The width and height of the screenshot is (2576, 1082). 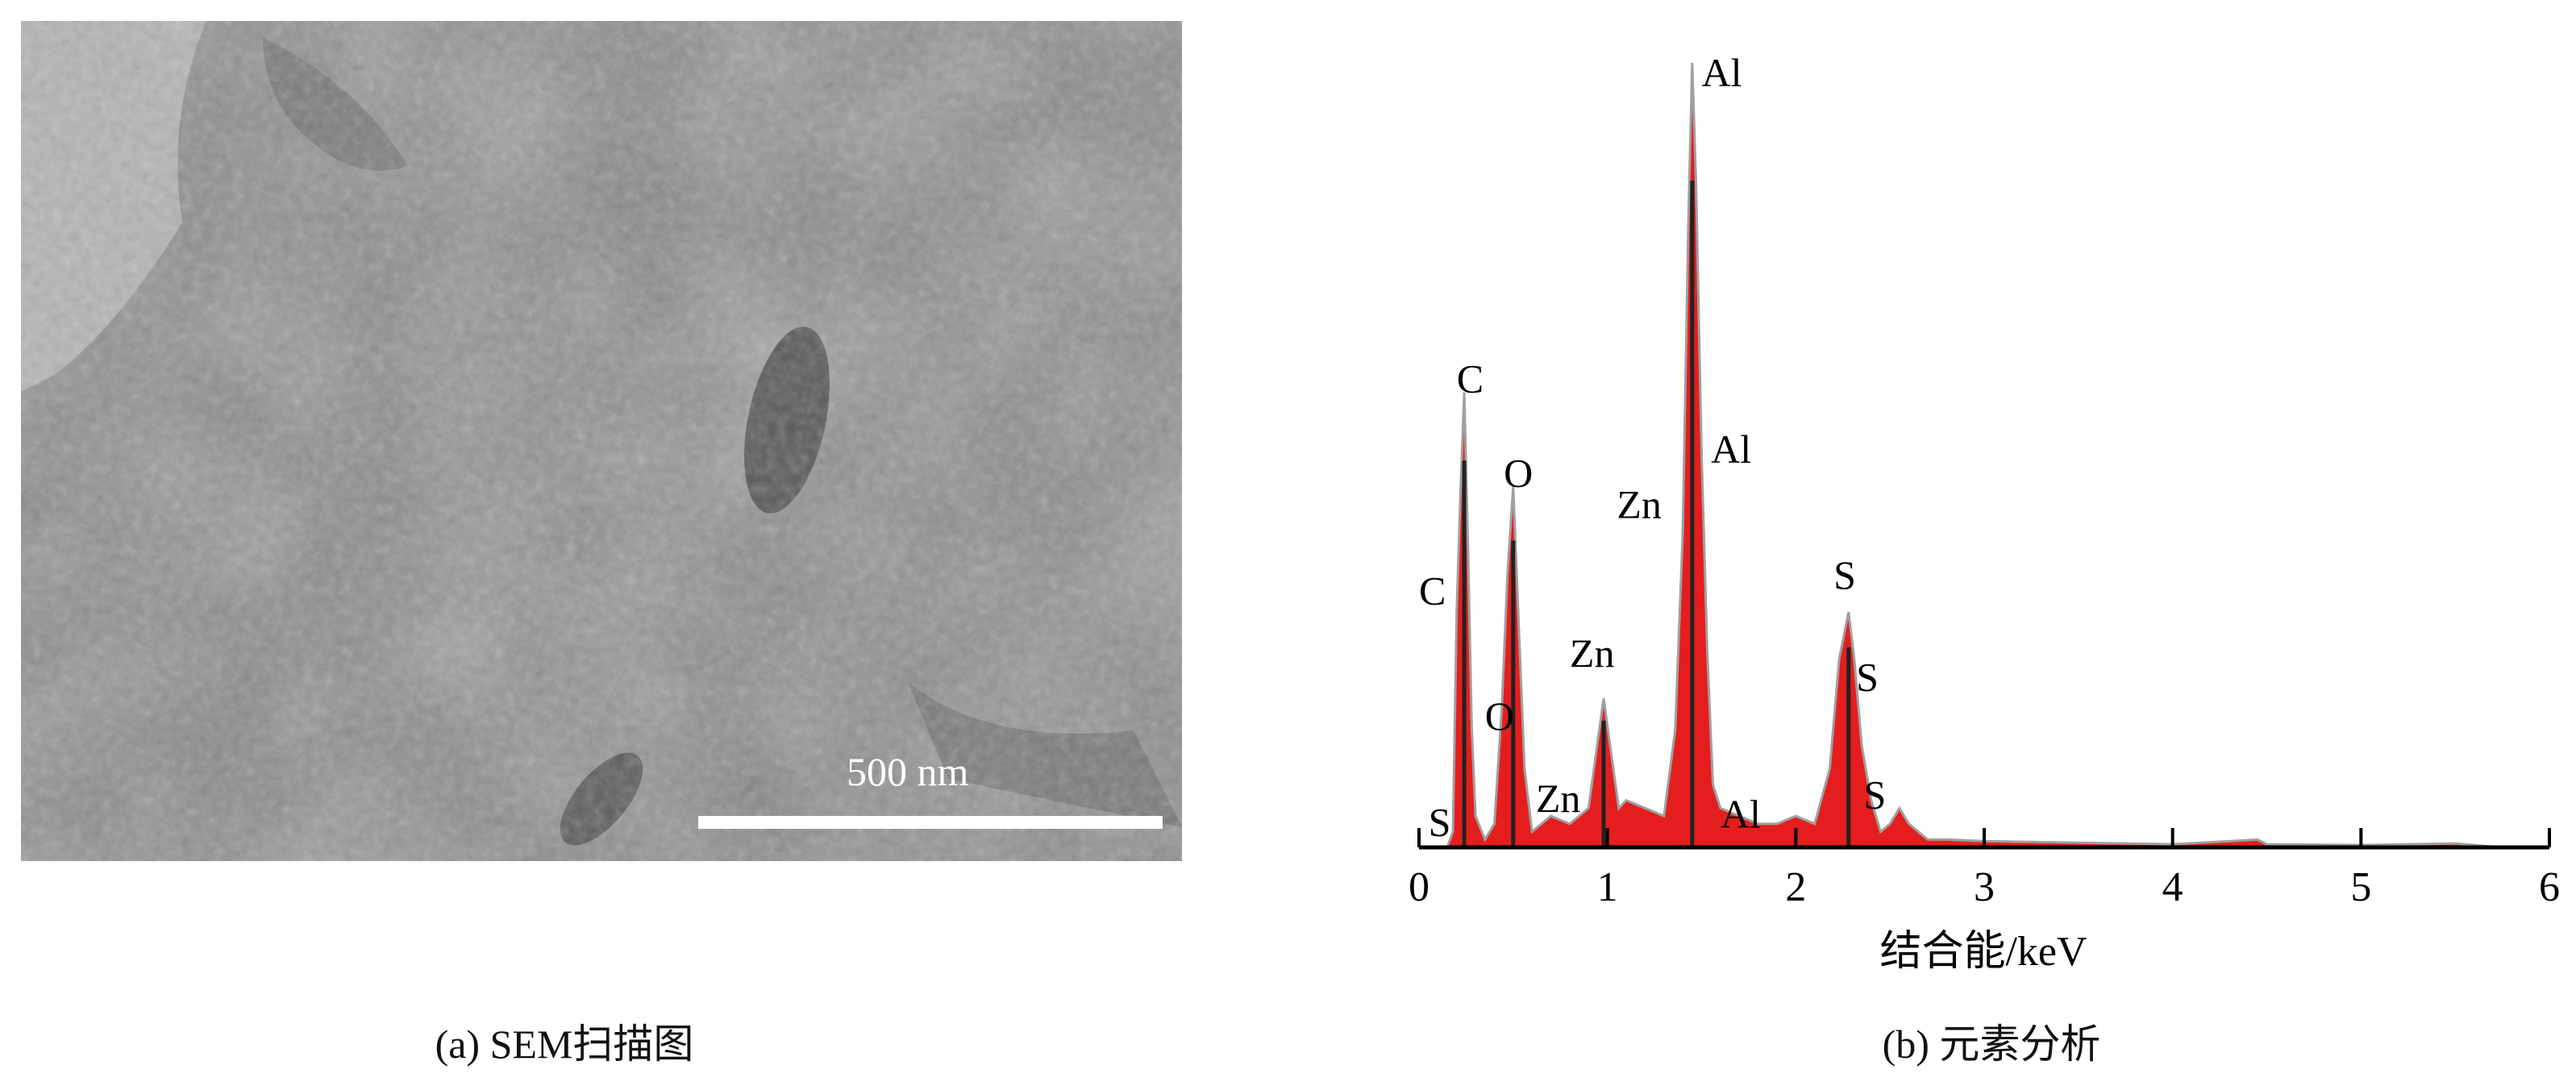 I want to click on x-tick-label: 5, so click(x=2361, y=887).